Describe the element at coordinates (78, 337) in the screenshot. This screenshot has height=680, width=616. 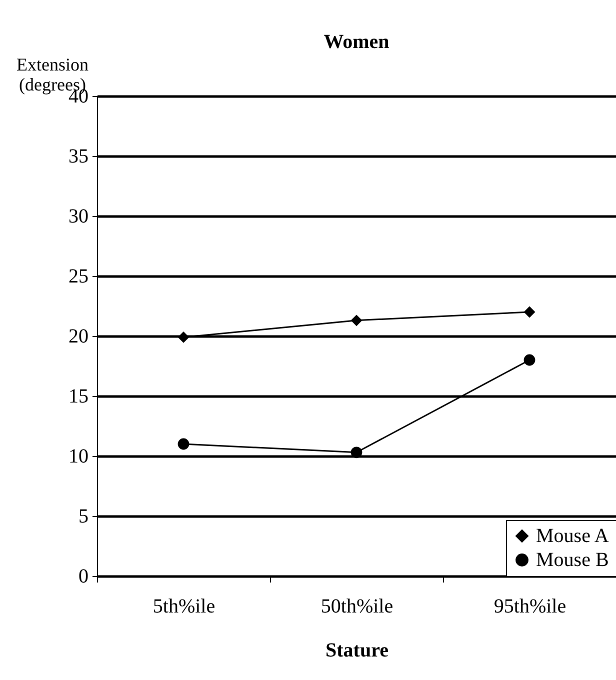
I see `y-tick-label: 20` at that location.